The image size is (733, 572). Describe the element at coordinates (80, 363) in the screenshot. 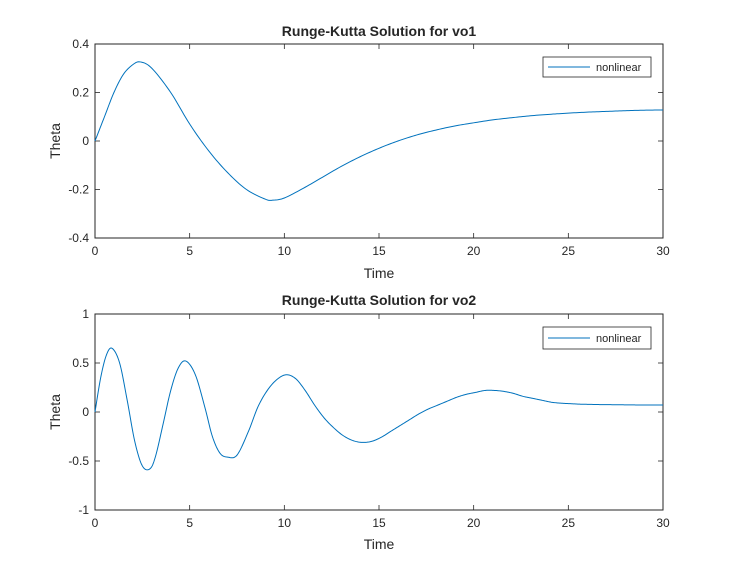

I see `y-tick-label: 0.5` at that location.